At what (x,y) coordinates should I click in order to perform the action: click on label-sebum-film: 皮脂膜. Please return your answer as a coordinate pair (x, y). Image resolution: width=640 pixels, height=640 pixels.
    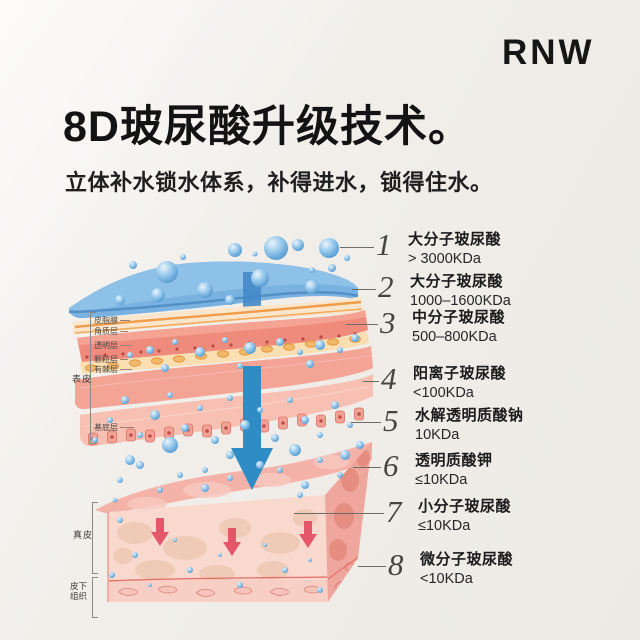
    Looking at the image, I should click on (112, 320).